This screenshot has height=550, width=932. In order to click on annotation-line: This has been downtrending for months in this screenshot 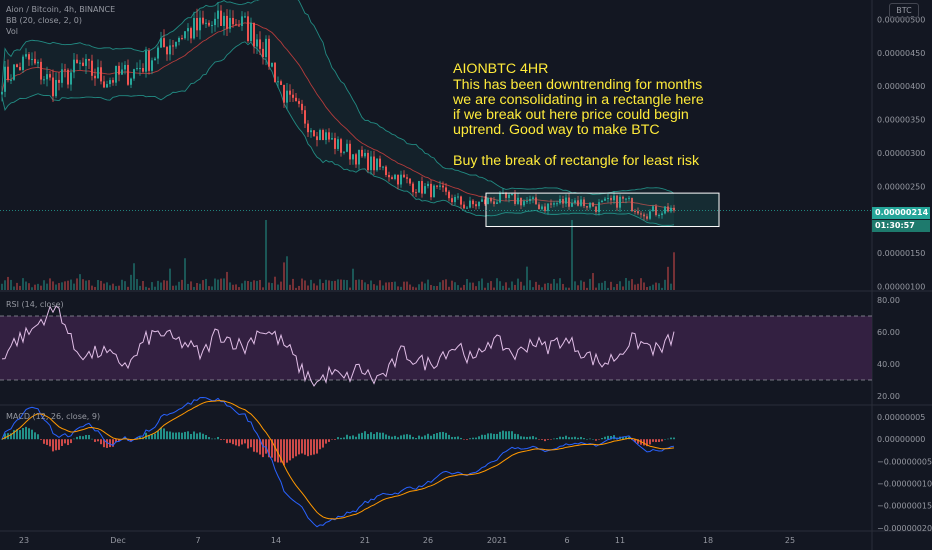, I will do `click(578, 84)`.